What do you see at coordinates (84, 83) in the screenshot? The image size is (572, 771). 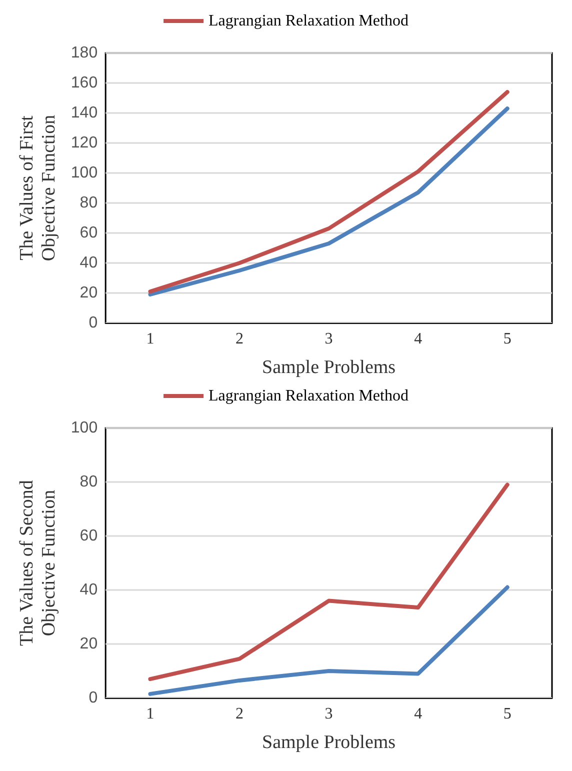 I see `y-tick-label: 160` at bounding box center [84, 83].